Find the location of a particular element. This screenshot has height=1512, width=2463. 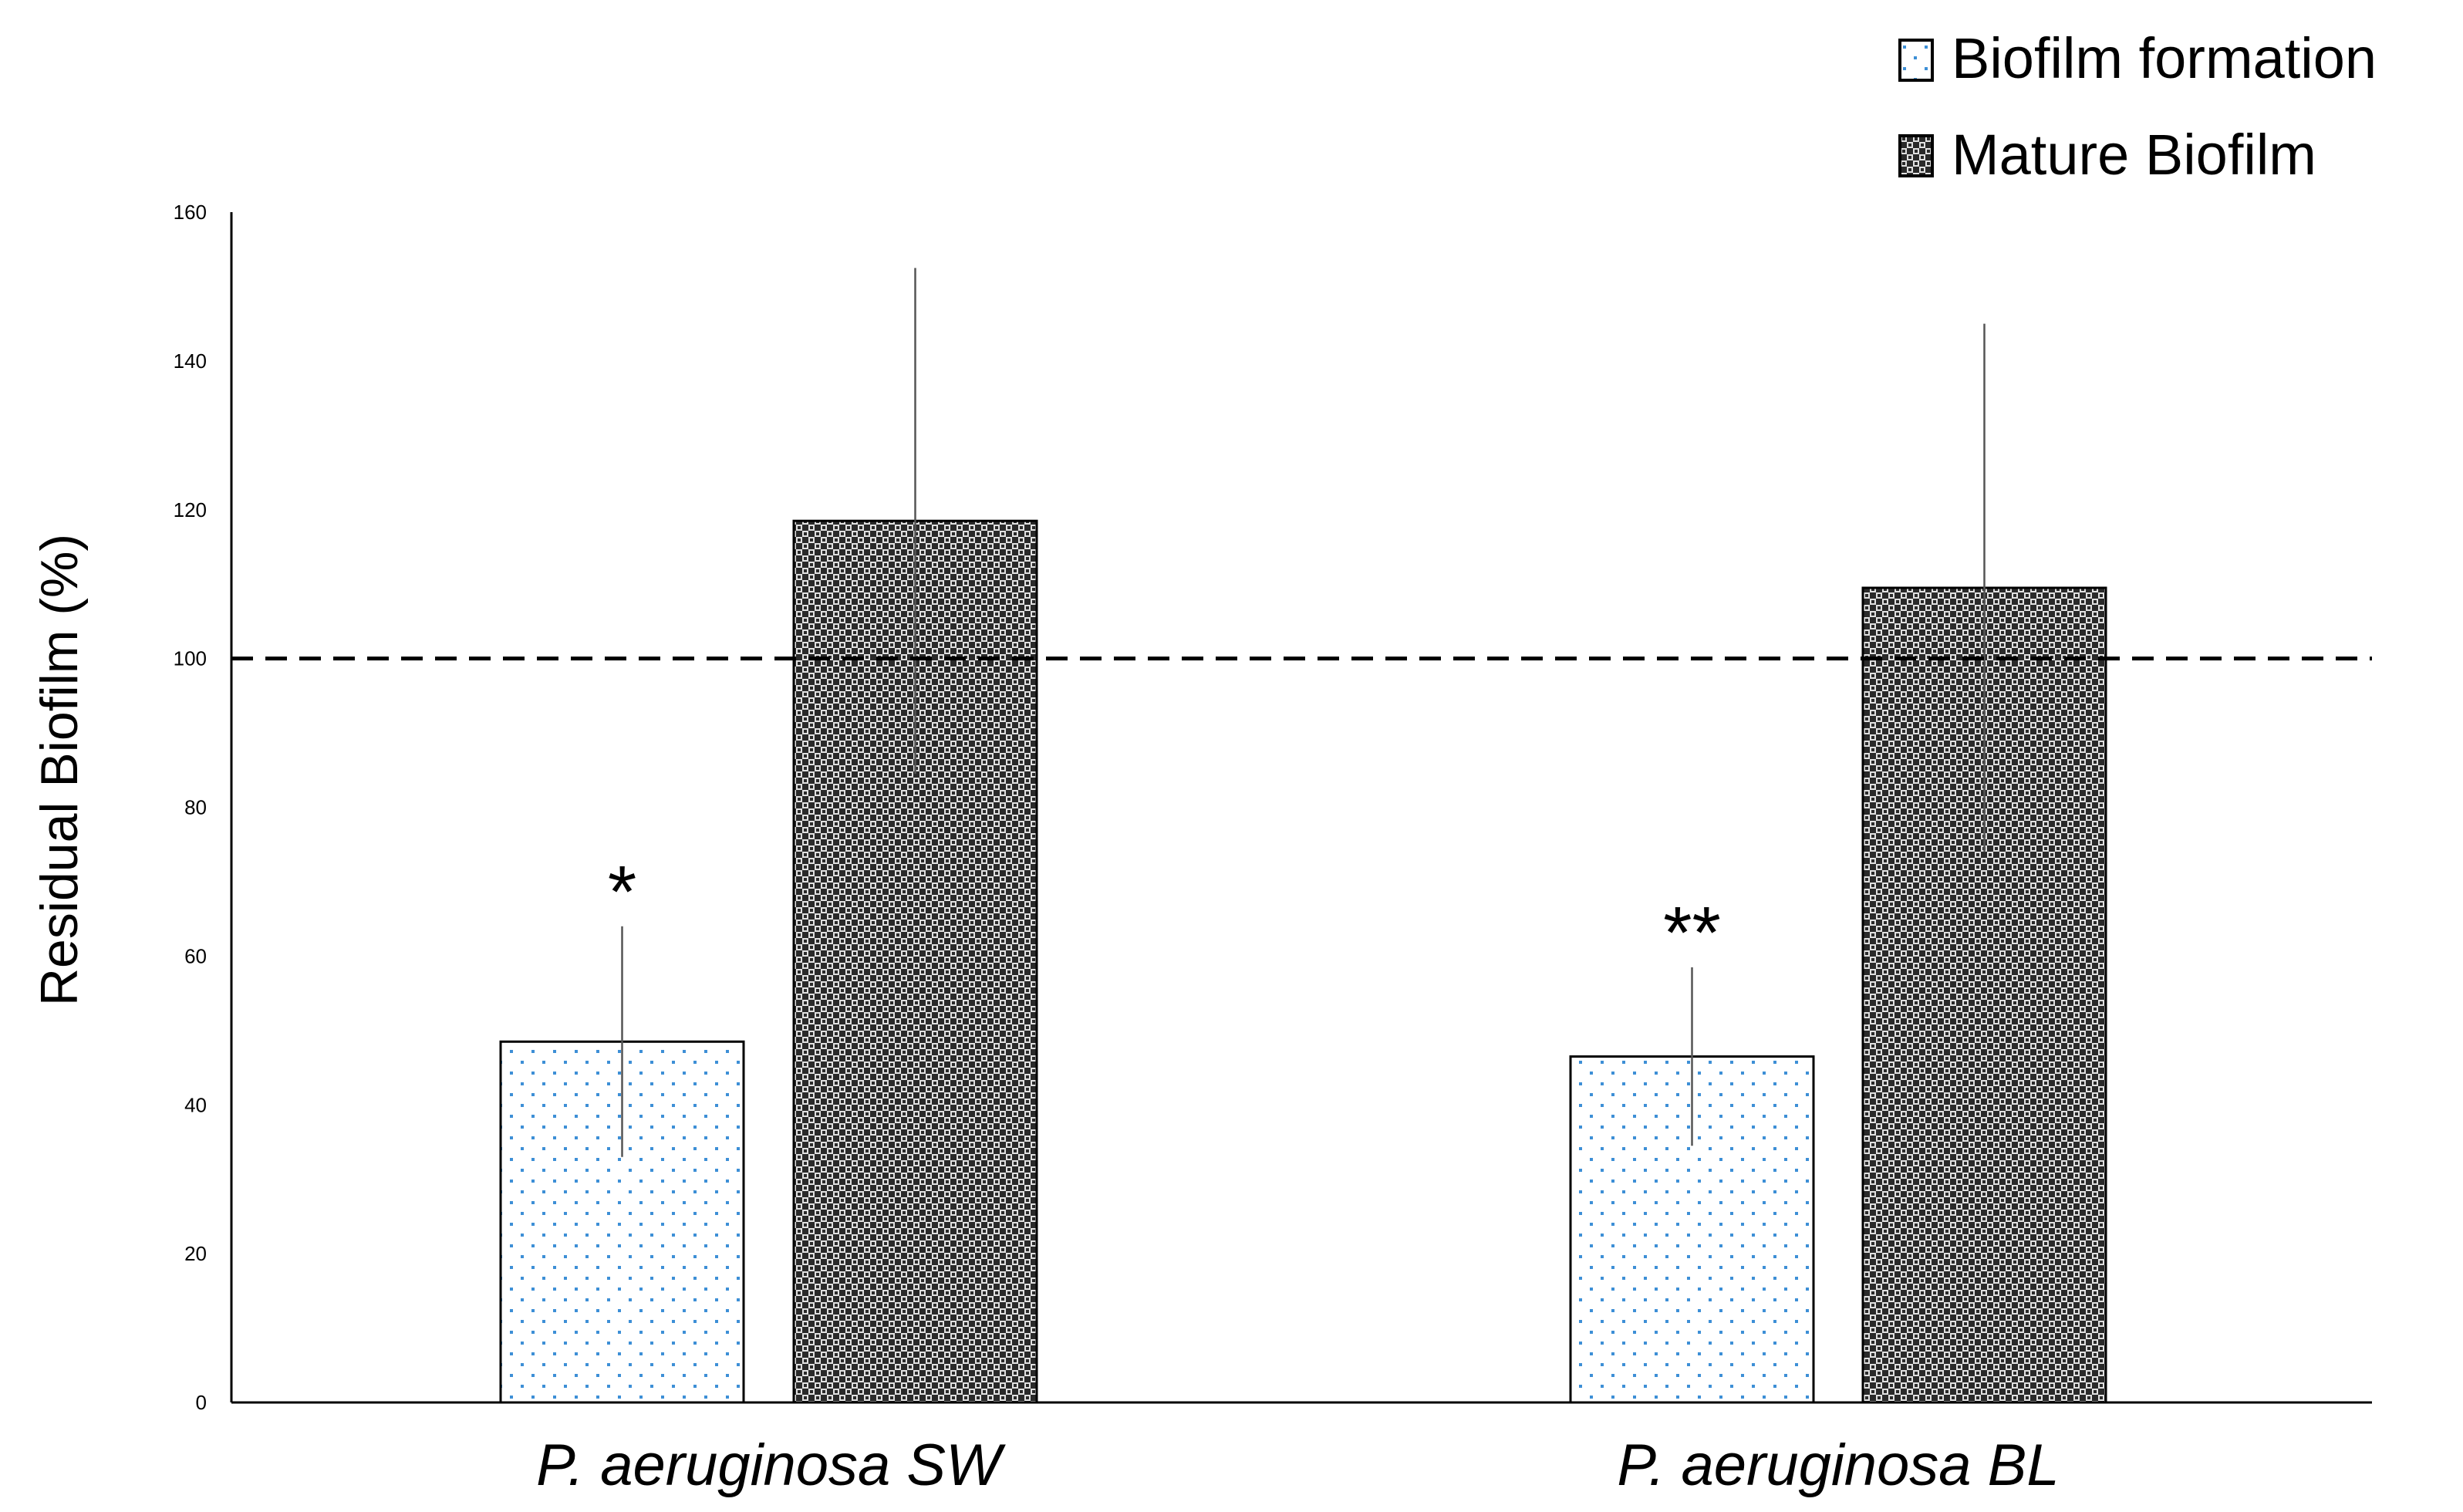

legend: Biofilm formation Mature Biofilm is located at coordinates (2137, 106).